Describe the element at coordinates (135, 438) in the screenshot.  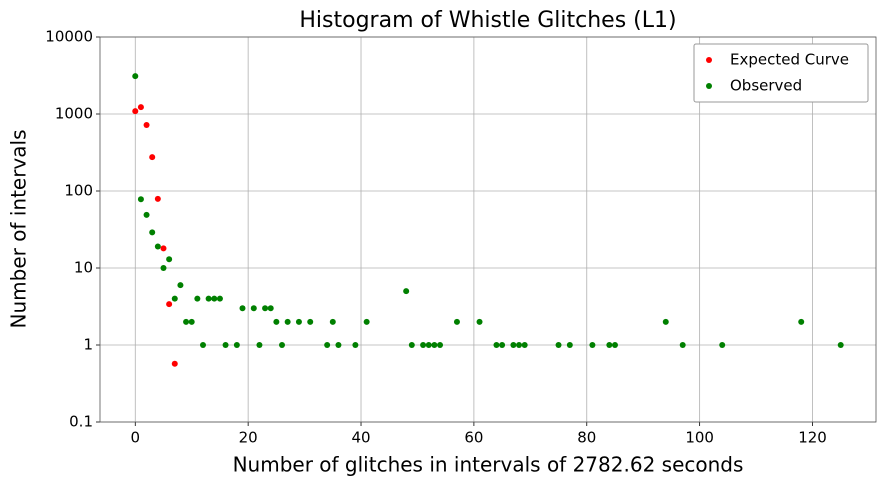
I see `x-tick-label: 0` at that location.